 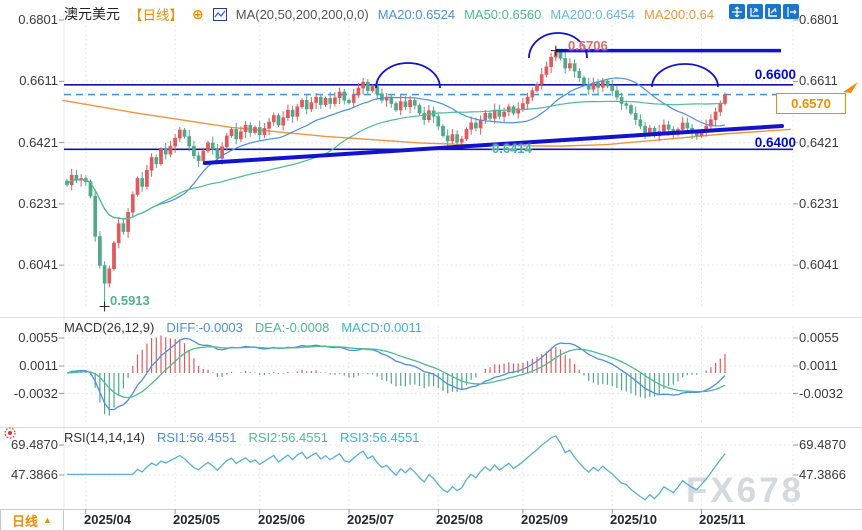 I want to click on macd-diff-value: DIFF:-0.0003, so click(x=204, y=327).